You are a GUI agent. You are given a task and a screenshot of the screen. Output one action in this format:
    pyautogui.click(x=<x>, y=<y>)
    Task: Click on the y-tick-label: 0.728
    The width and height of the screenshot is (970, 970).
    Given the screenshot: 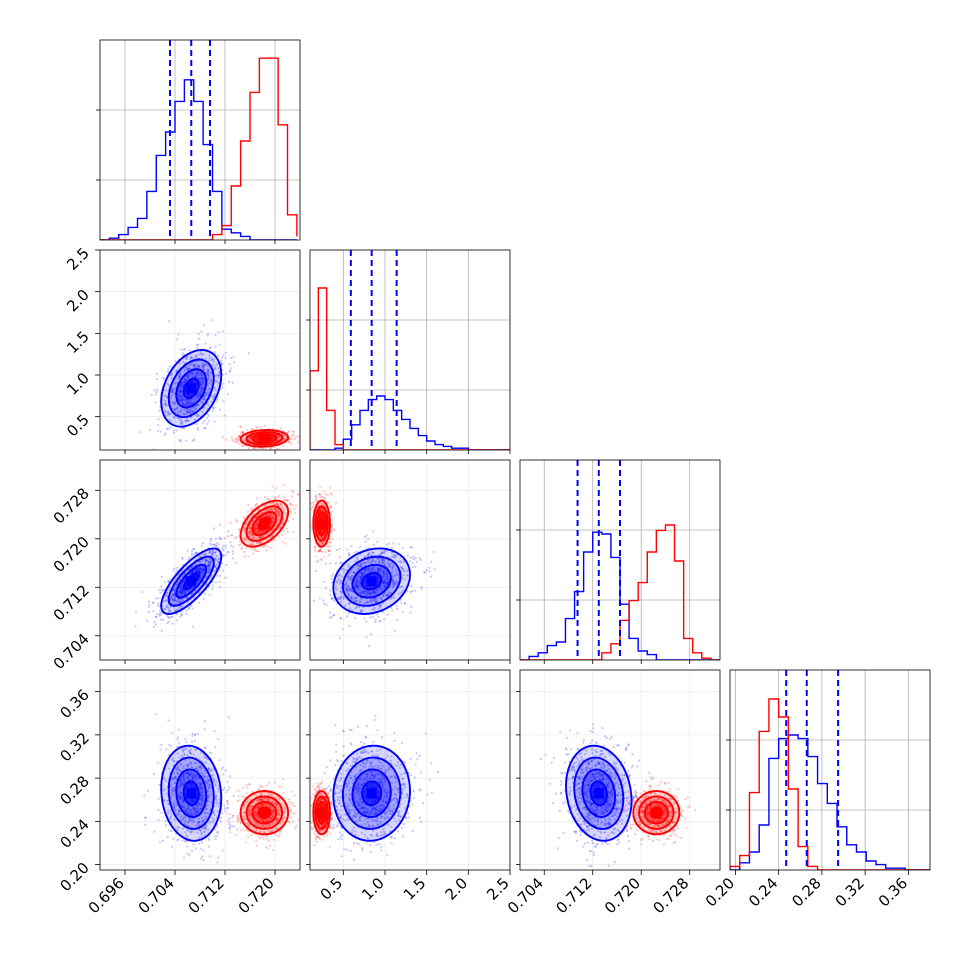 What is the action you would take?
    pyautogui.click(x=71, y=505)
    